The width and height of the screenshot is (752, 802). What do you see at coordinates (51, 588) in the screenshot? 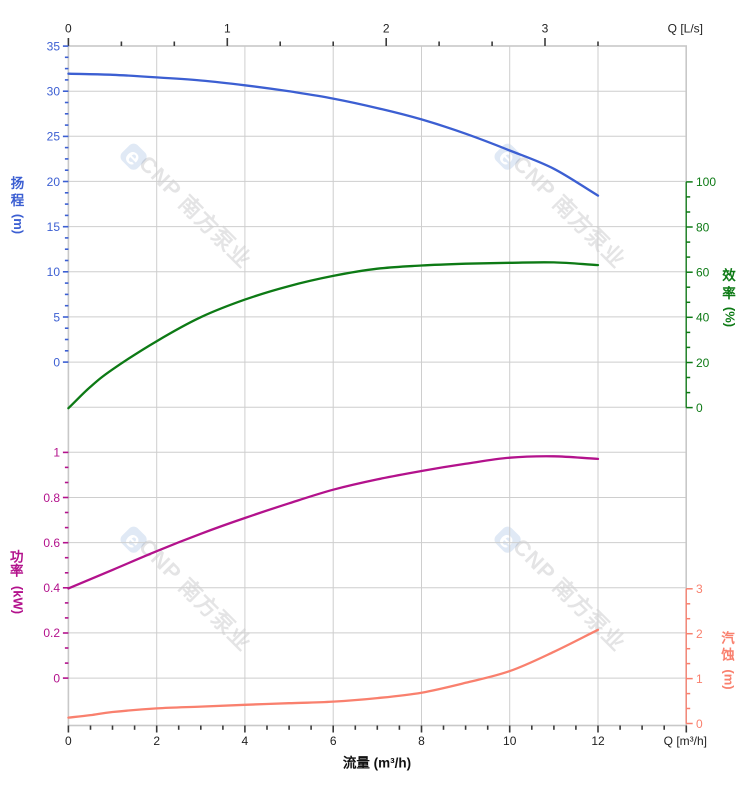
I see `svg-text: 0.4` at bounding box center [51, 588].